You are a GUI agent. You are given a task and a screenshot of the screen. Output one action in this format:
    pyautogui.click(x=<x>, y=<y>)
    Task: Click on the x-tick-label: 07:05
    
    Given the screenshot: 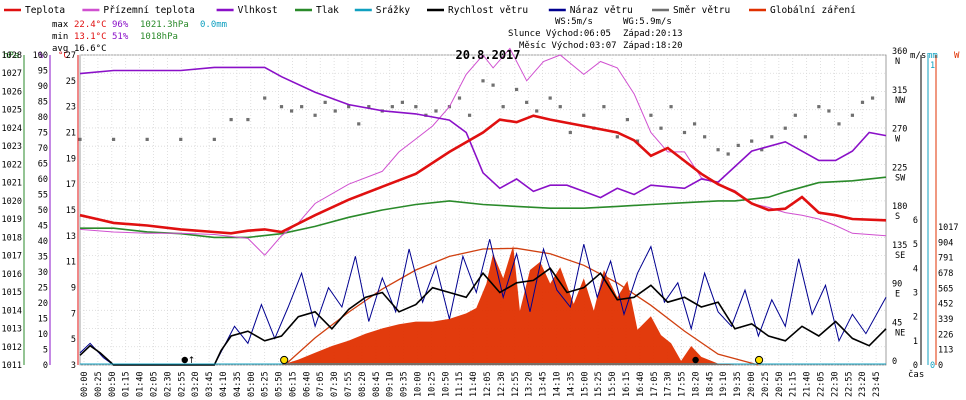 What is the action you would take?
    pyautogui.click(x=321, y=384)
    